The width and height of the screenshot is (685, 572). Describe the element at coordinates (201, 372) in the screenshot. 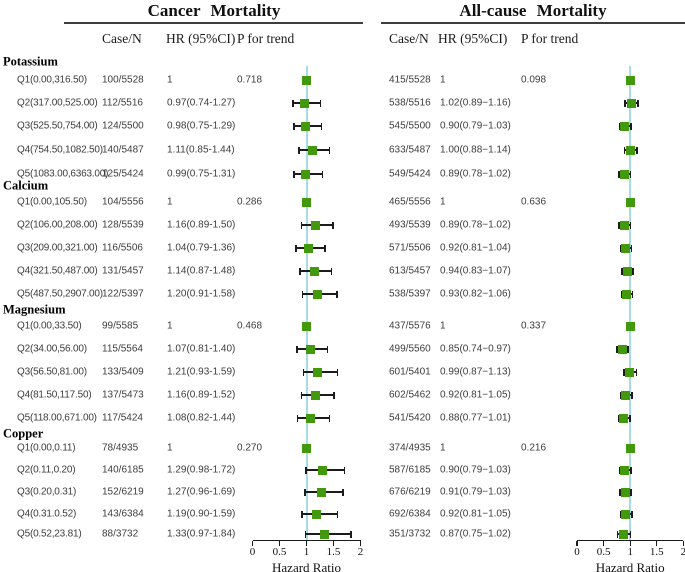

I see `hr-ci-value: 1.21(0.93-1.59)` at that location.